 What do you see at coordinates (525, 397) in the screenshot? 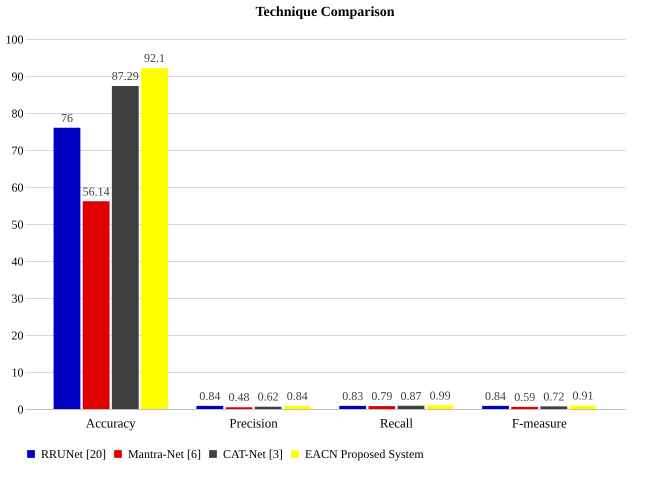
I see `data-label: 0.59` at bounding box center [525, 397].